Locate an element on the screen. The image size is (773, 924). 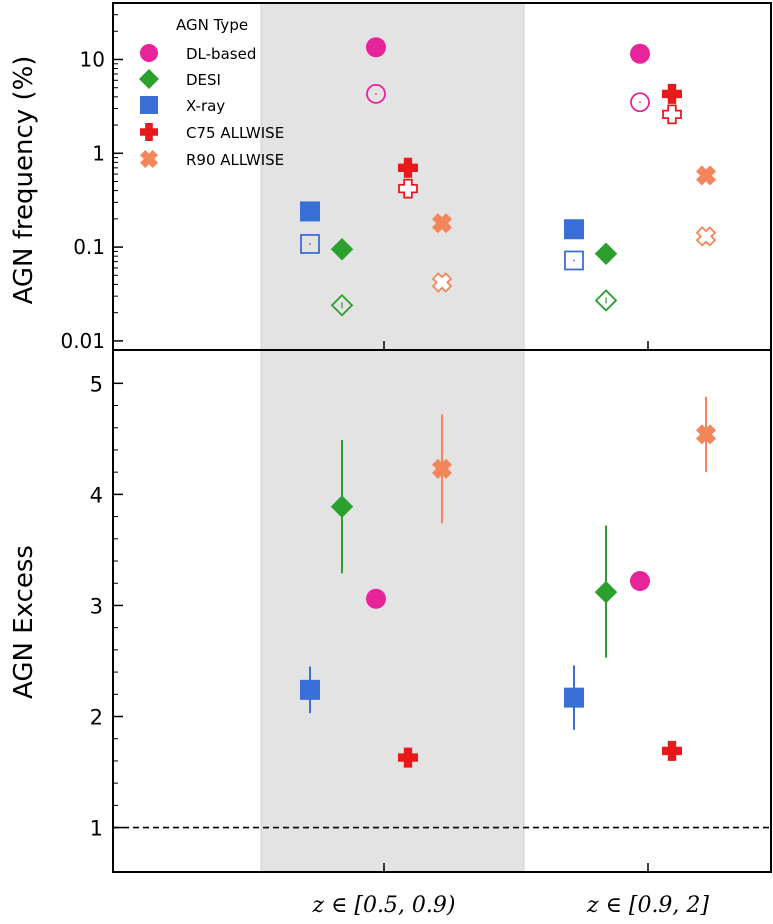
legend-marker-c75-allwise is located at coordinates (149, 132).